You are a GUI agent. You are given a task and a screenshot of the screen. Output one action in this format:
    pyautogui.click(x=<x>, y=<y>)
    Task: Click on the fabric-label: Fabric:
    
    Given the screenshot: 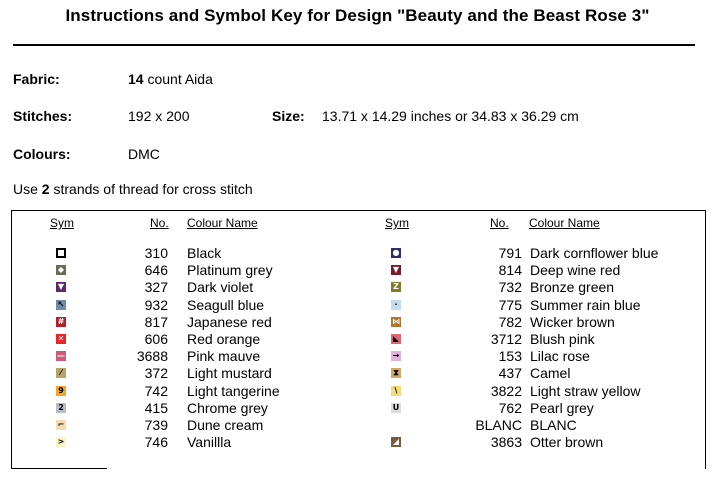 What is the action you would take?
    pyautogui.click(x=36, y=79)
    